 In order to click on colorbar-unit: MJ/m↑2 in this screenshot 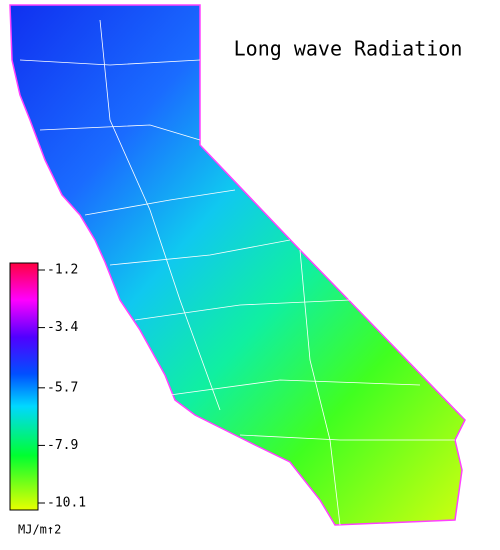, I will do `click(39, 530)`.